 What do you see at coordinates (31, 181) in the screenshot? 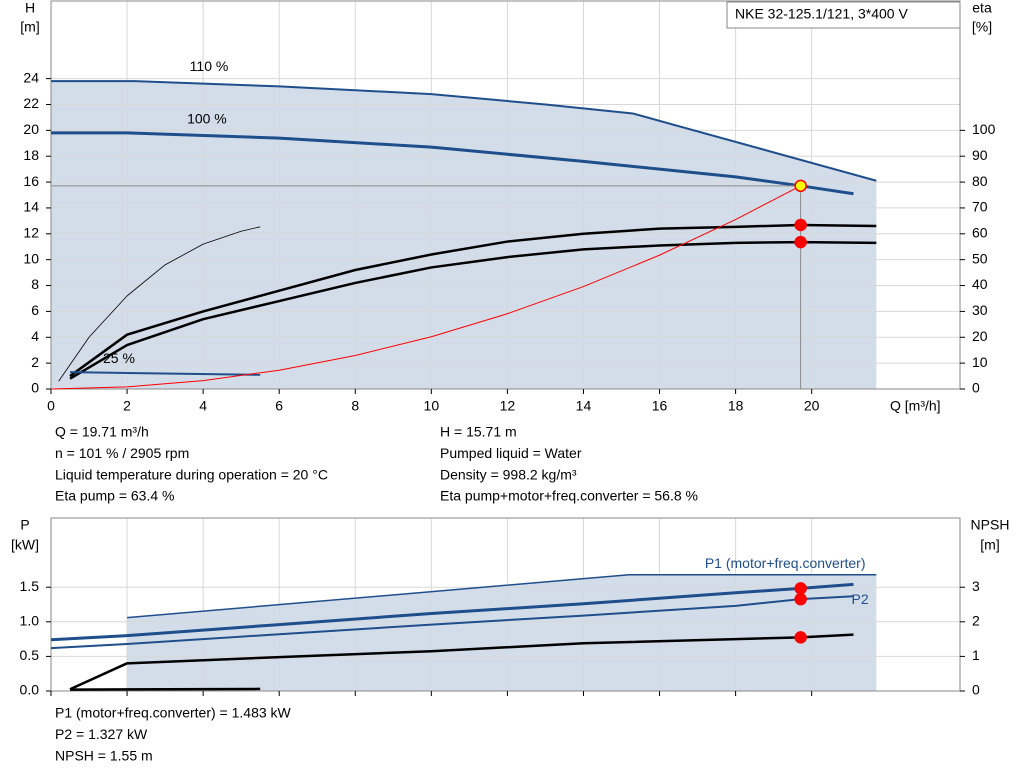
I see `y-tick-label: 16` at bounding box center [31, 181].